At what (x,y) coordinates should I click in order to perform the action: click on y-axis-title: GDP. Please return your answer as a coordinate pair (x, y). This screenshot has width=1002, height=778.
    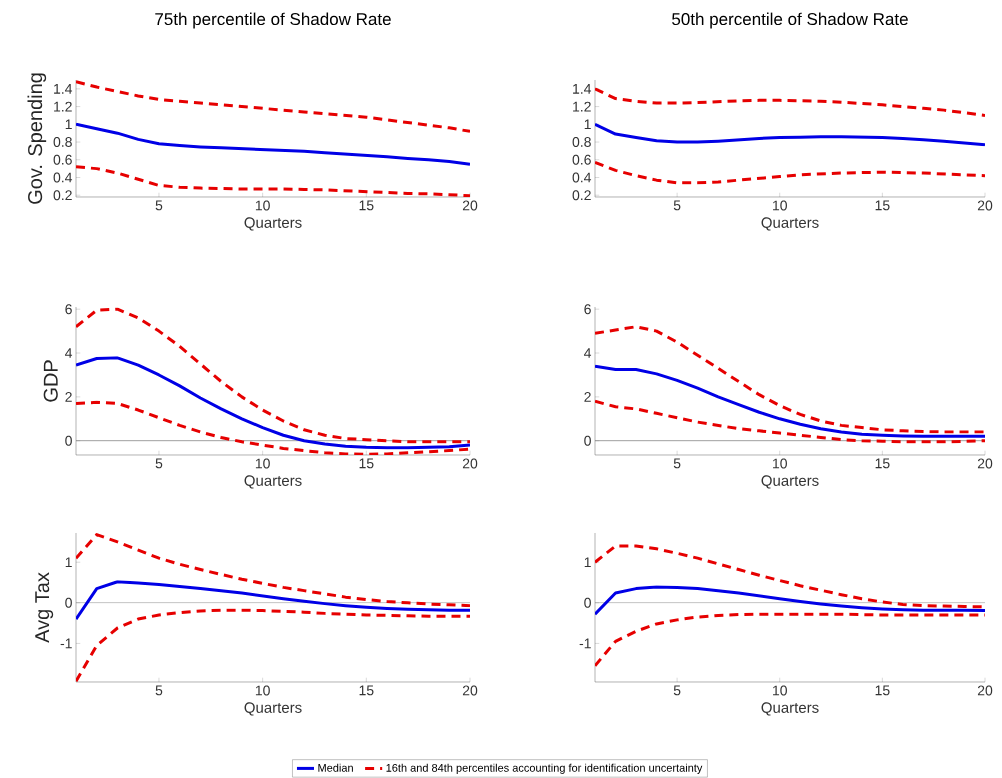
    Looking at the image, I should click on (50, 381).